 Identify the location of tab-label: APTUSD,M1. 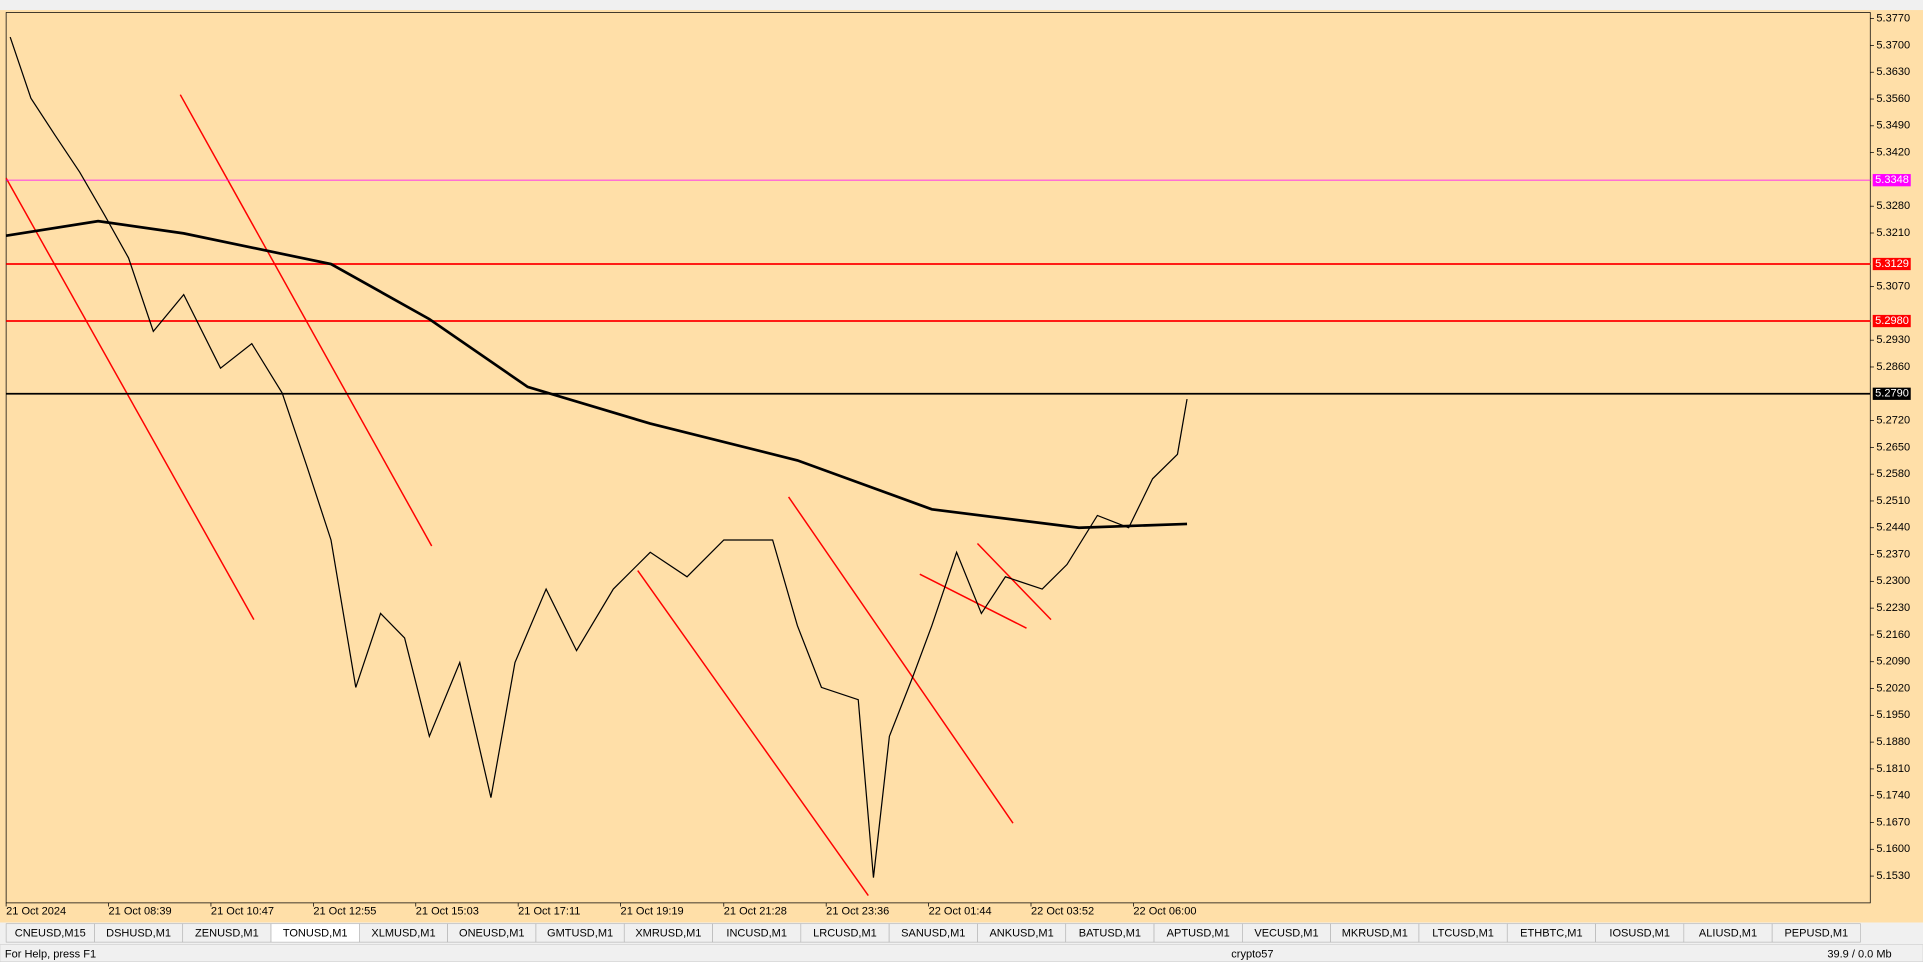
(1198, 933).